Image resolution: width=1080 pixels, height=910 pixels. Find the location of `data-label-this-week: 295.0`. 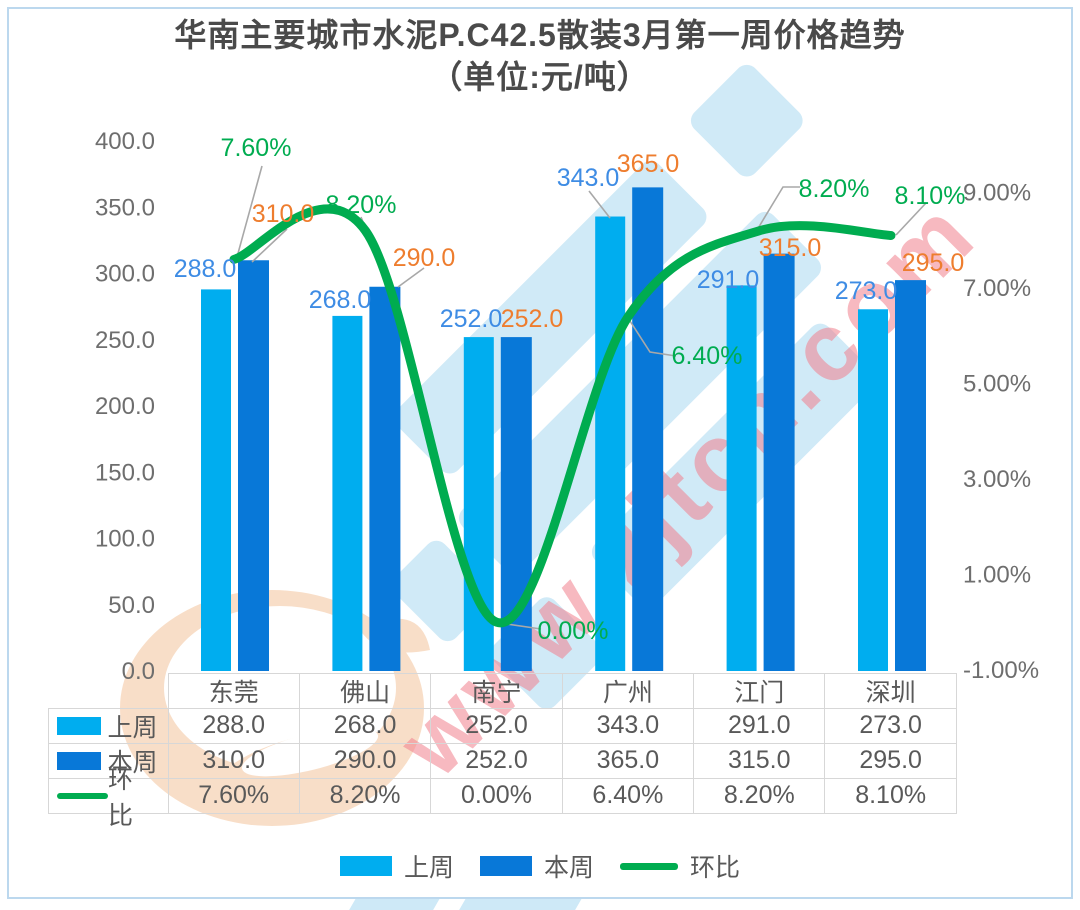

data-label-this-week: 295.0 is located at coordinates (933, 263).